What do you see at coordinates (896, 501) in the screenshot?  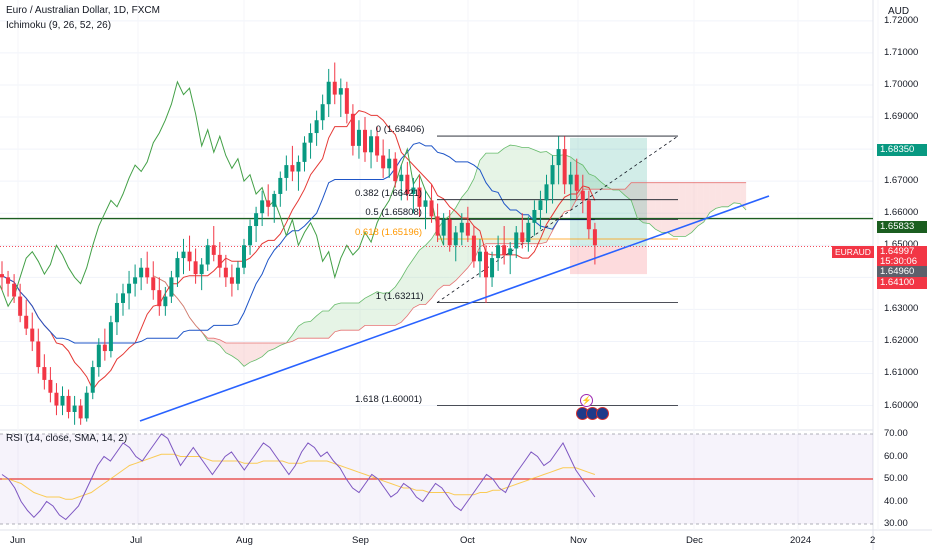 I see `rsi-tick: 40.00` at bounding box center [896, 501].